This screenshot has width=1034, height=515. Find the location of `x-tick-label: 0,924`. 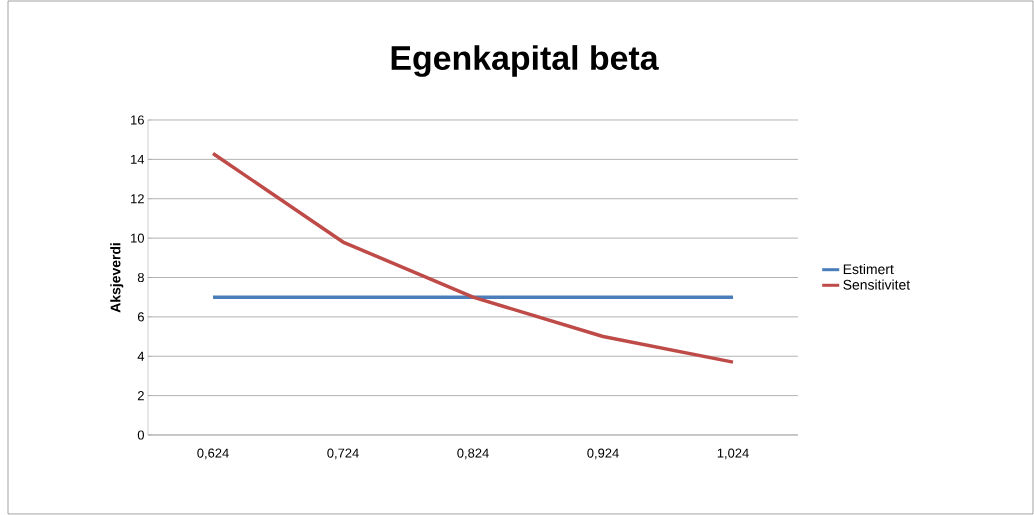

x-tick-label: 0,924 is located at coordinates (603, 454).